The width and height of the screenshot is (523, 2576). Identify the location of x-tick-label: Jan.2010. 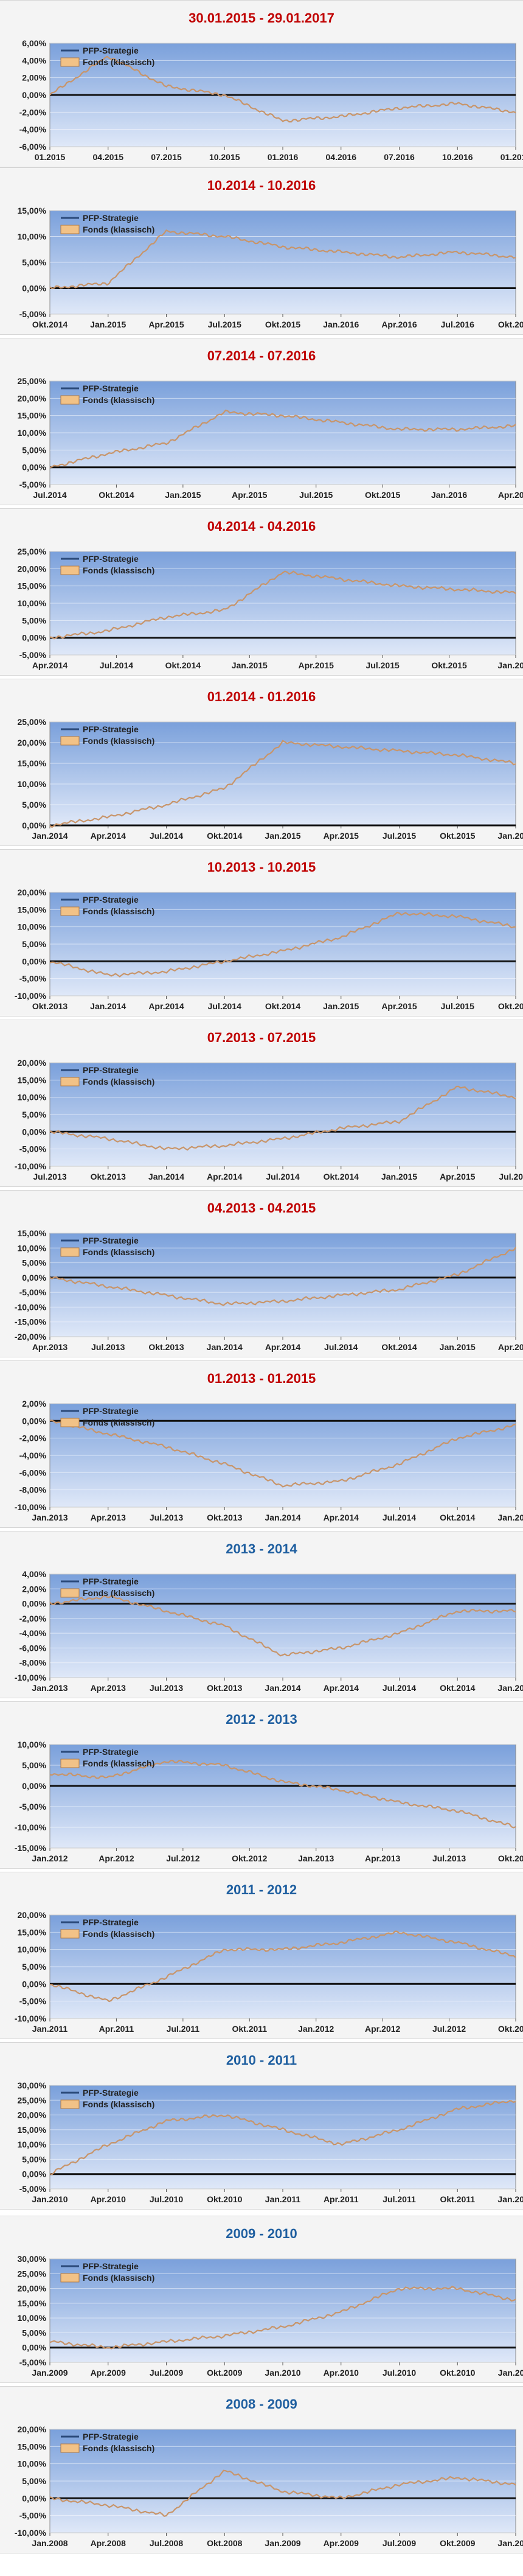
(282, 2373).